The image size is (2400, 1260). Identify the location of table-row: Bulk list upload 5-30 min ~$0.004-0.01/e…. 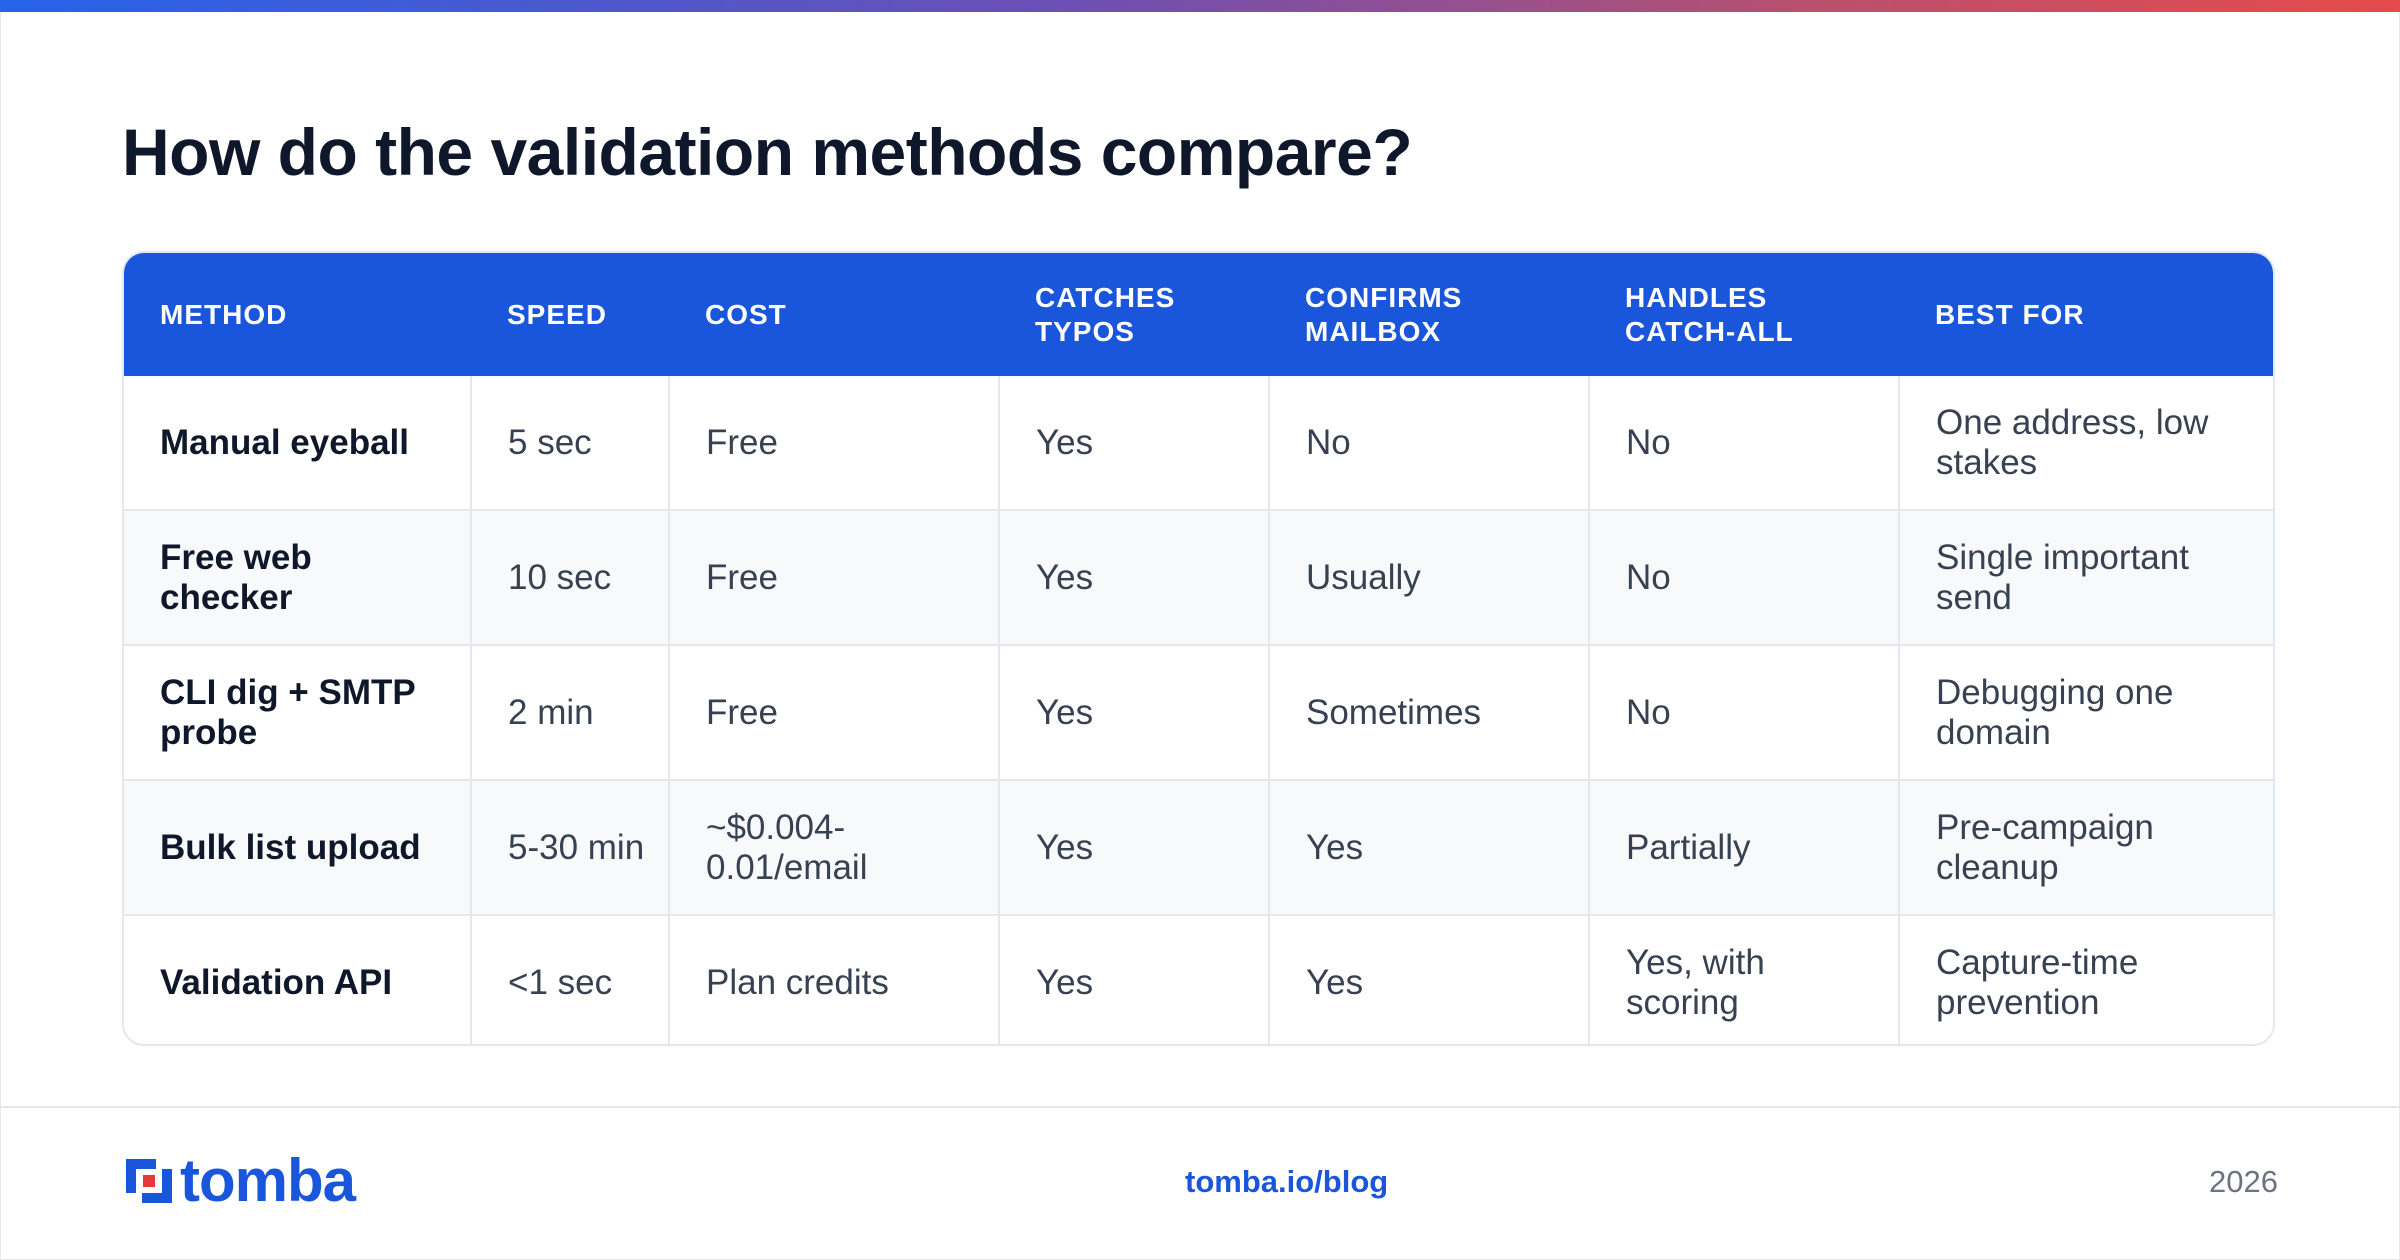
(1198, 847).